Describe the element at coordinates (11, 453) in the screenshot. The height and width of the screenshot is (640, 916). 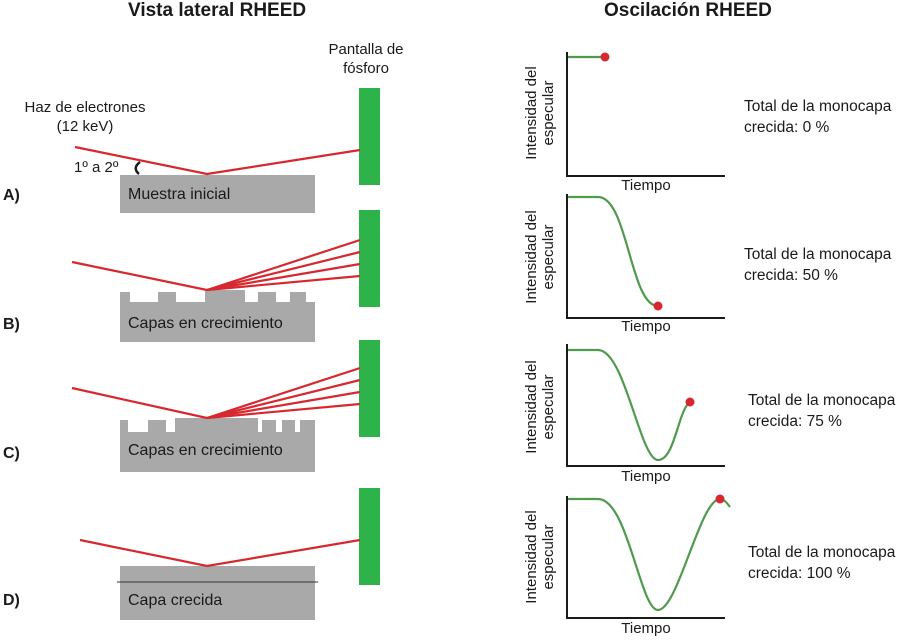
I see `row-letter-c: C)` at that location.